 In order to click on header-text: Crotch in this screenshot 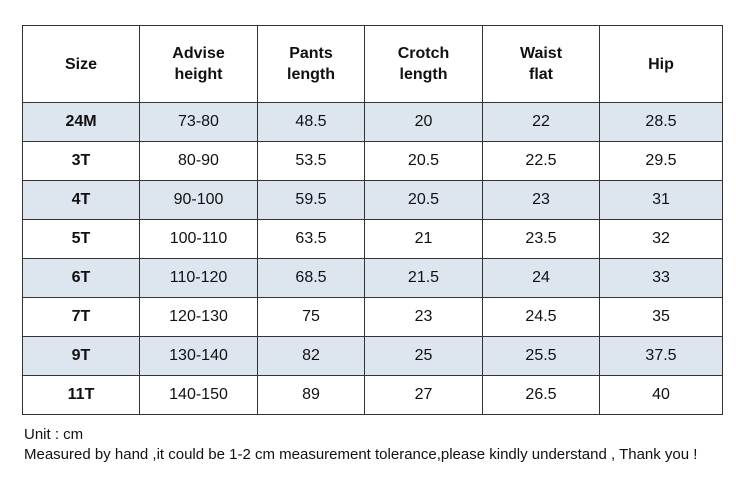, I will do `click(423, 53)`.